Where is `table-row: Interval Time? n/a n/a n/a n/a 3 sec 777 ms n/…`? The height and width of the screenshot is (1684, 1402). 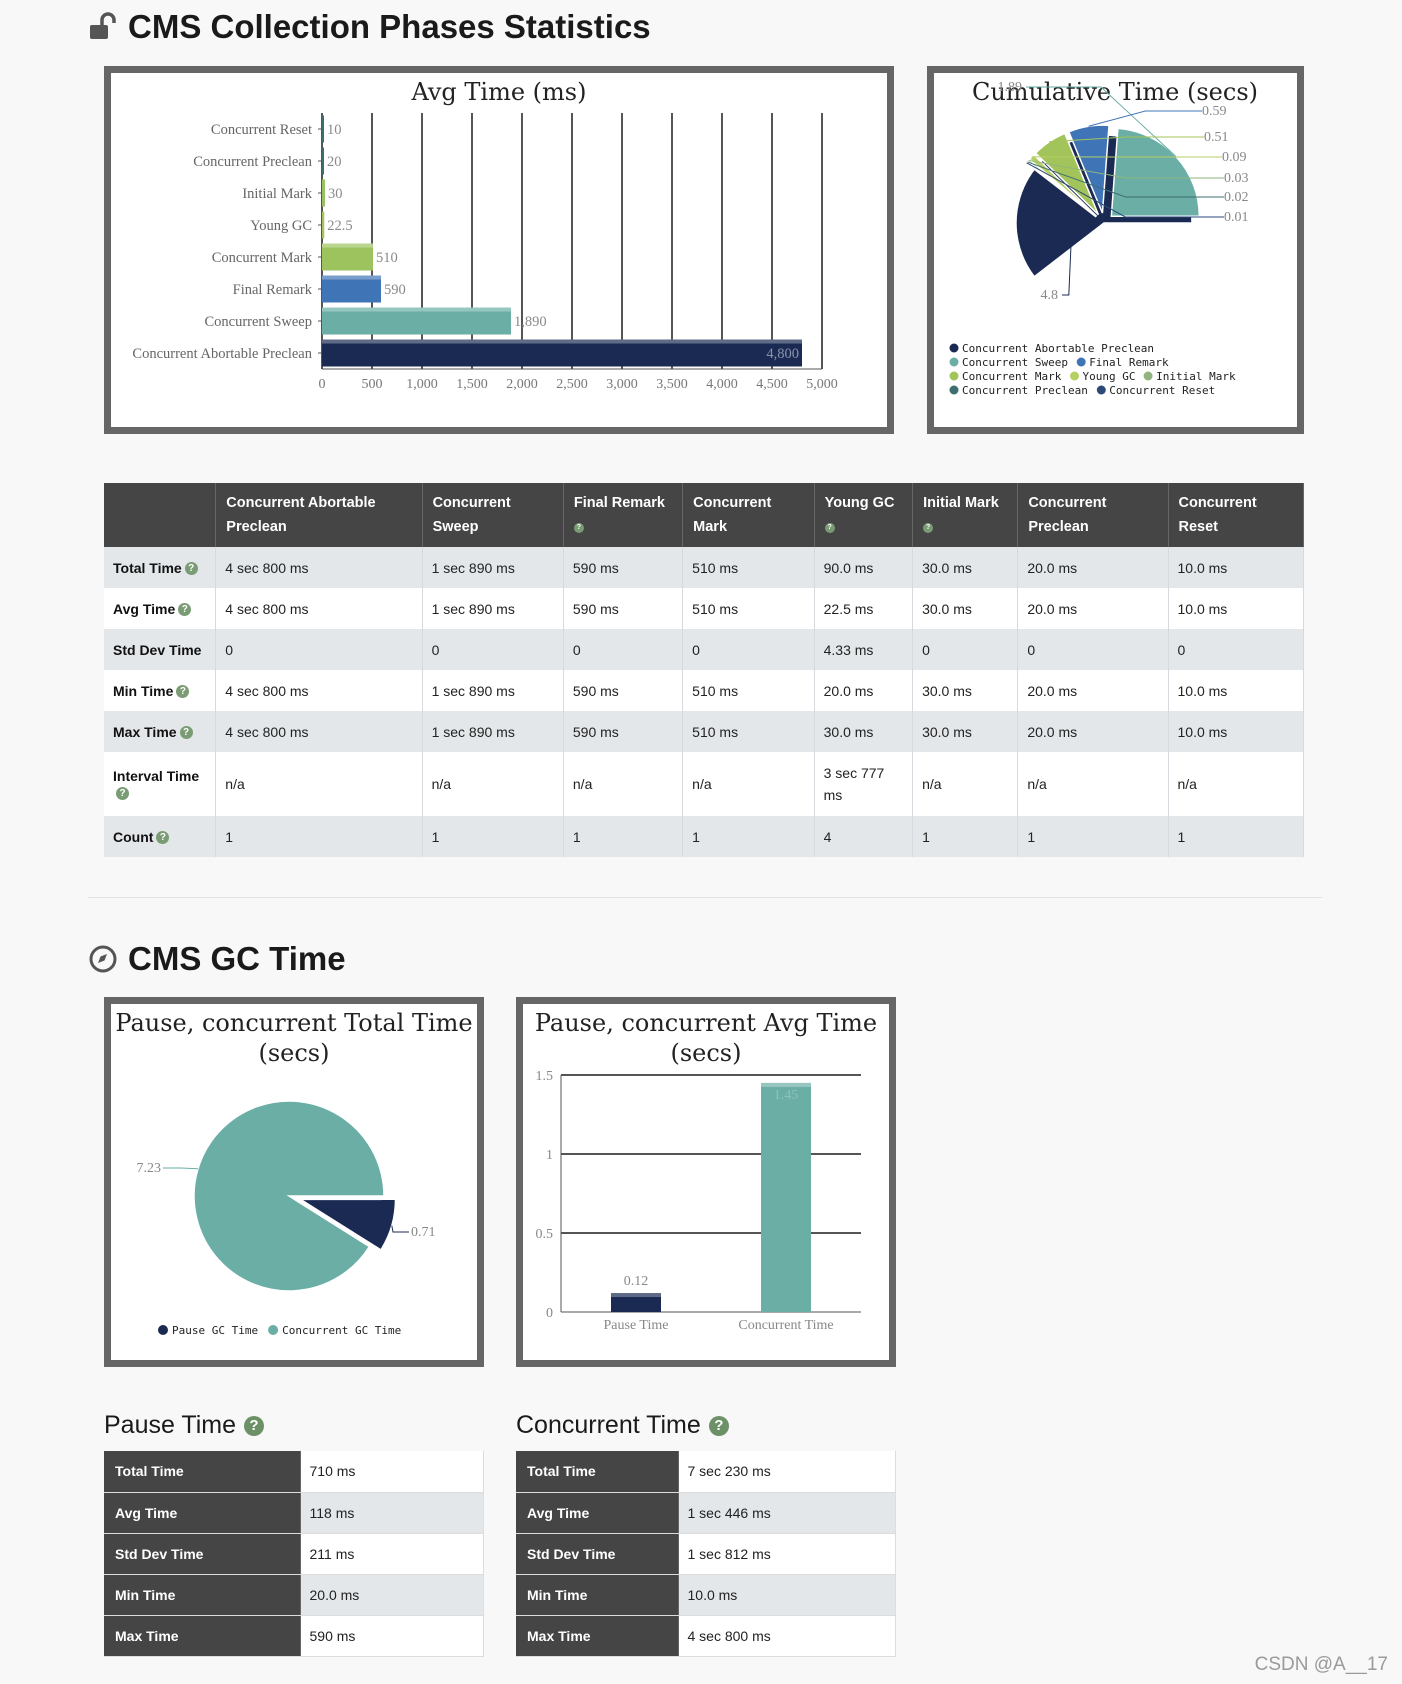 table-row: Interval Time? n/a n/a n/a n/a 3 sec 777 ms n/… is located at coordinates (704, 784).